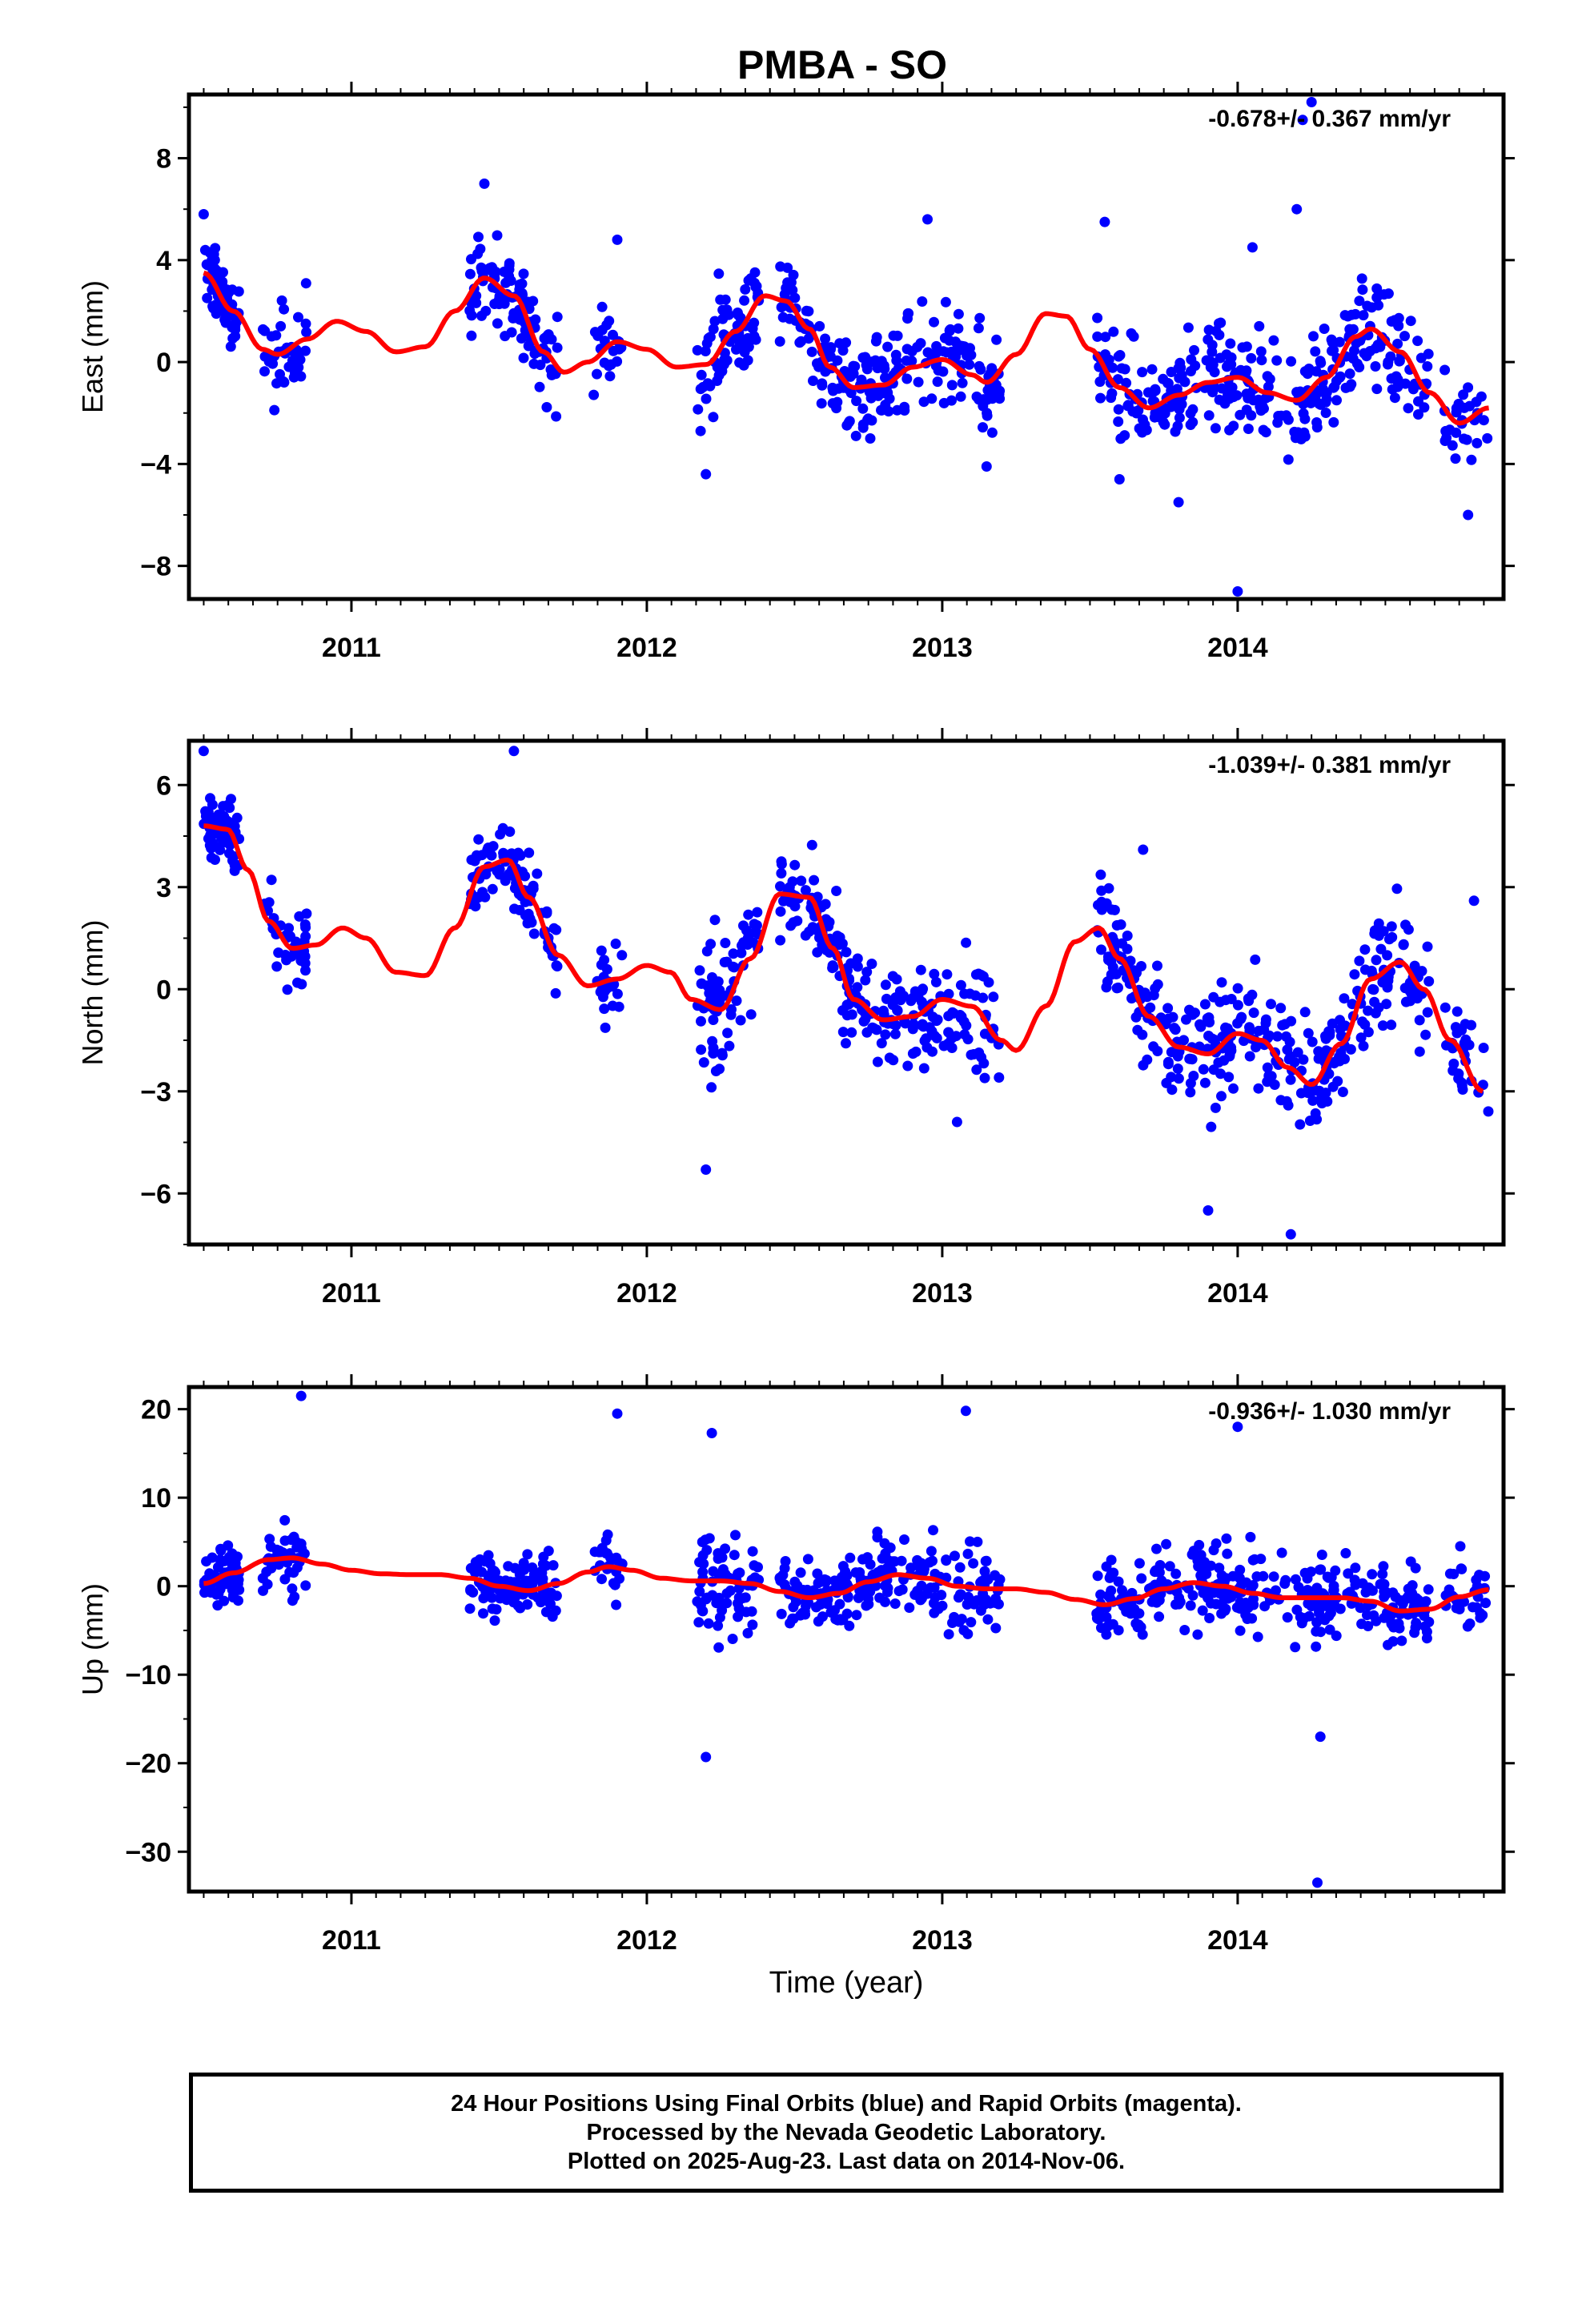 This screenshot has width=1582, height=2324. What do you see at coordinates (164, 159) in the screenshot?
I see `y-tick-label: 8` at bounding box center [164, 159].